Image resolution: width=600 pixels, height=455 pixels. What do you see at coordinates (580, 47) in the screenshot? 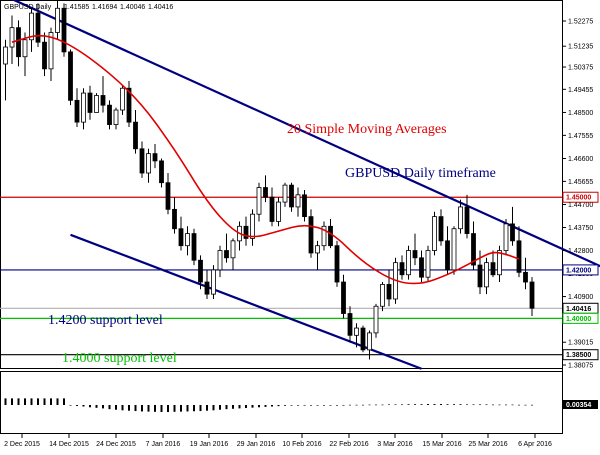
I see `y-tick-label: 1.51235` at bounding box center [580, 47].